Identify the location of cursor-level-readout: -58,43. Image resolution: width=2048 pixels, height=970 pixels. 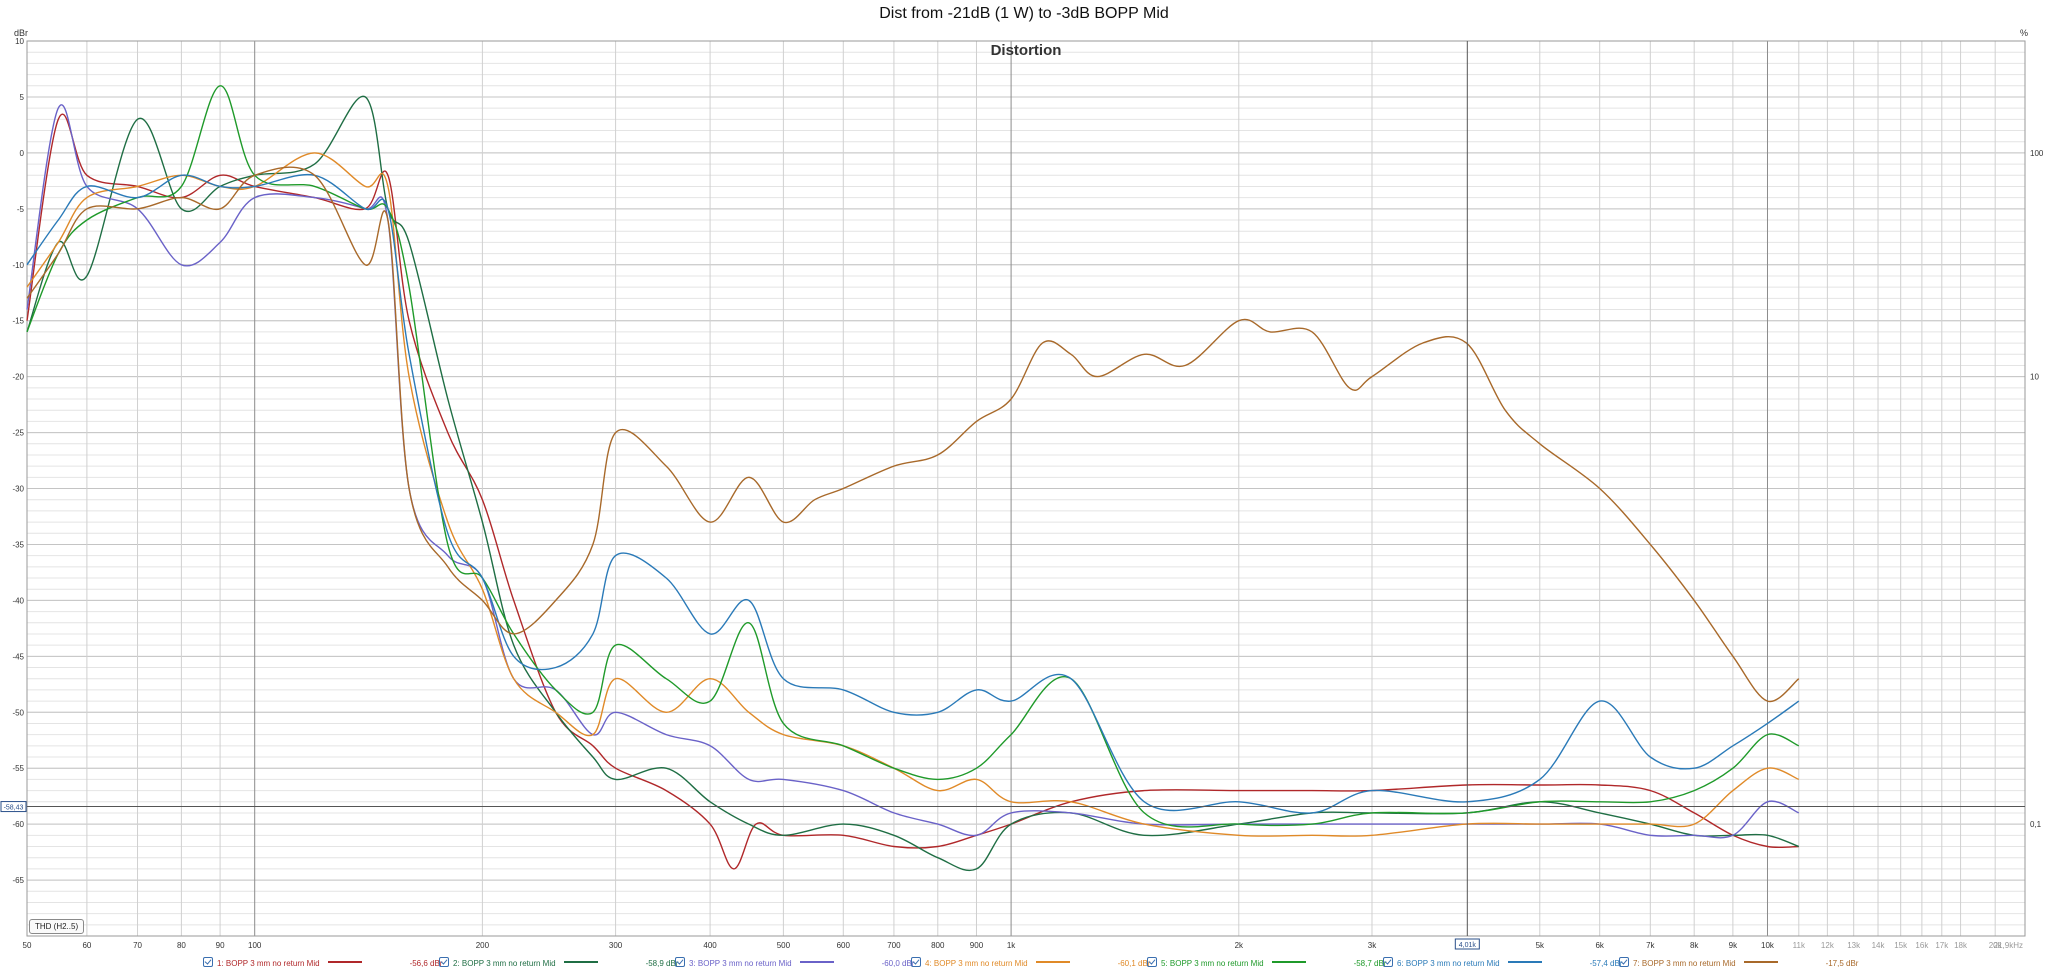
(14, 808).